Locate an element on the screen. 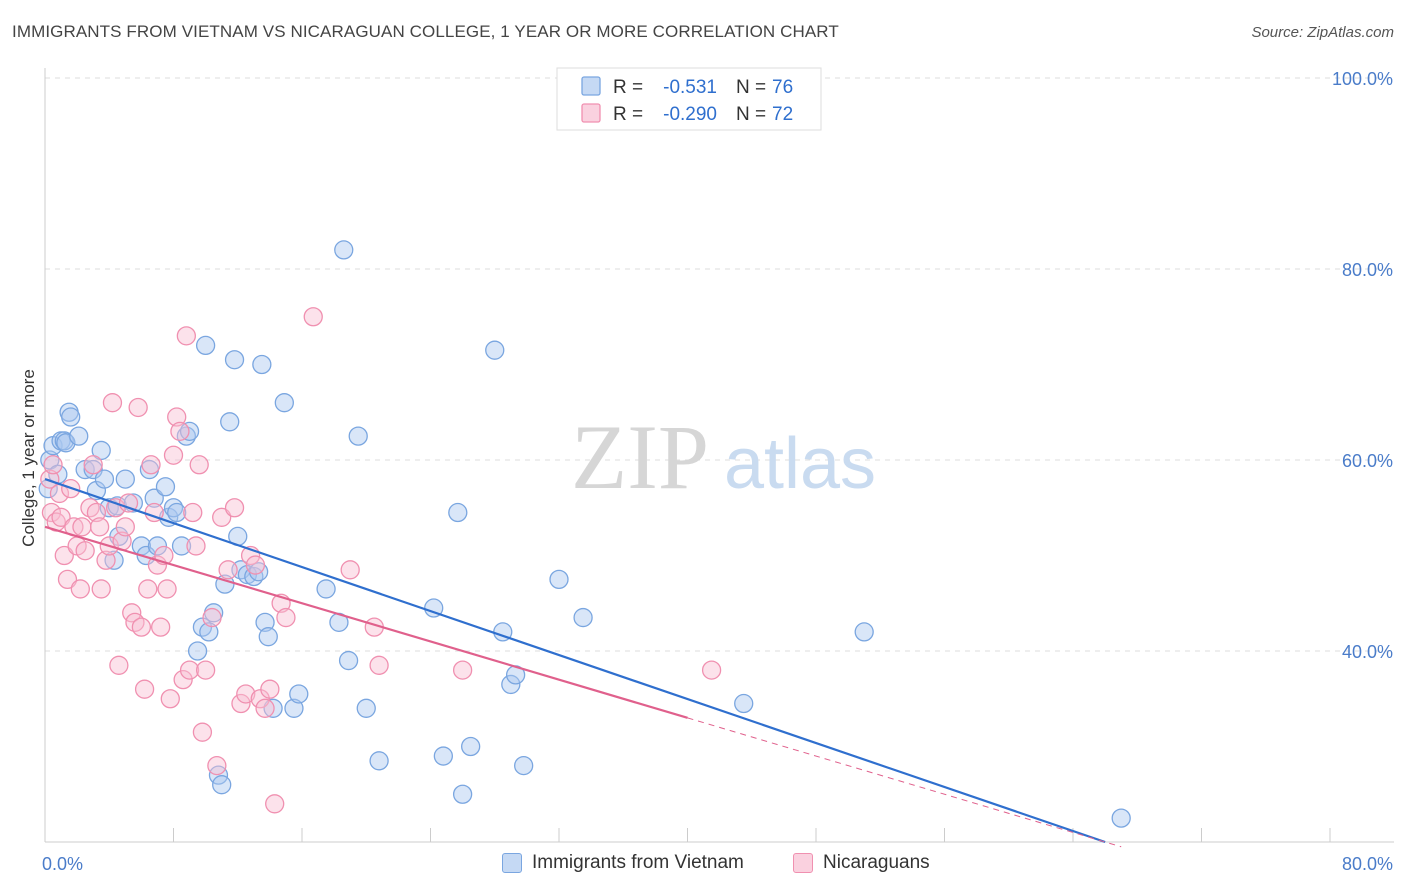 This screenshot has width=1406, height=892. watermark-atlas: atlas is located at coordinates (800, 464).